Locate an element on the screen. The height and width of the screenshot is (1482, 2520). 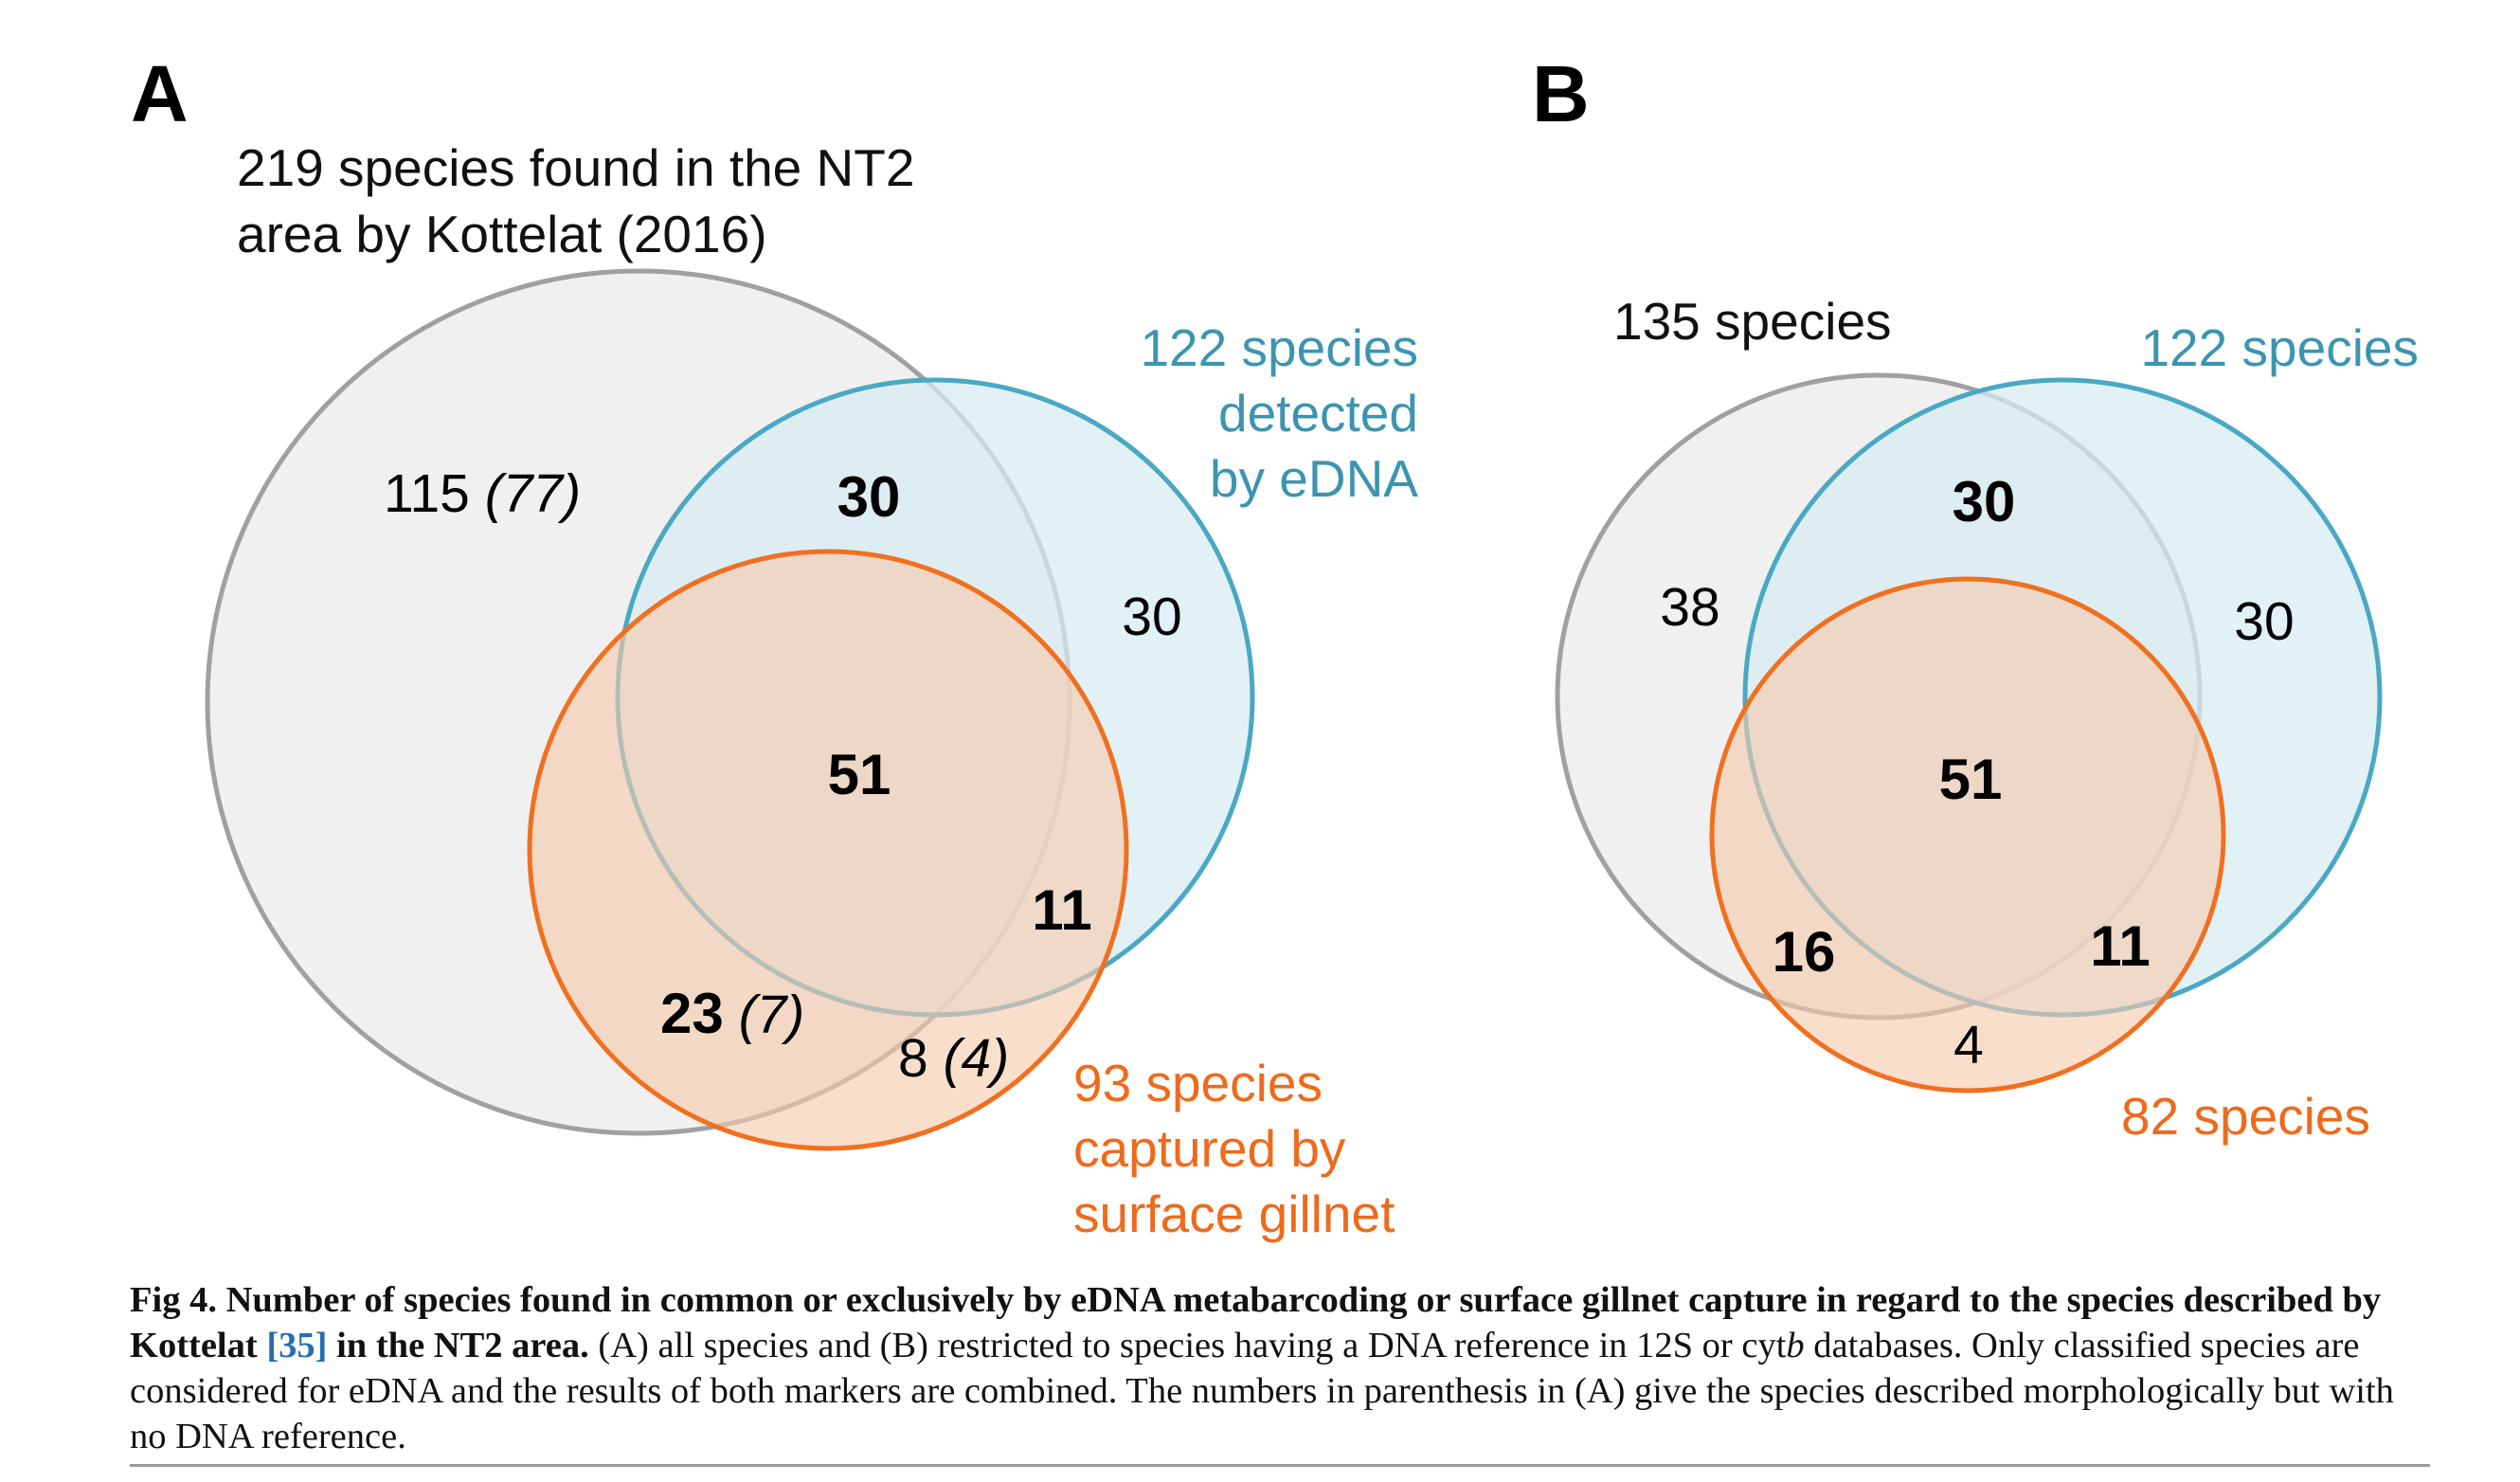
panel-a-letter: A is located at coordinates (160, 93).